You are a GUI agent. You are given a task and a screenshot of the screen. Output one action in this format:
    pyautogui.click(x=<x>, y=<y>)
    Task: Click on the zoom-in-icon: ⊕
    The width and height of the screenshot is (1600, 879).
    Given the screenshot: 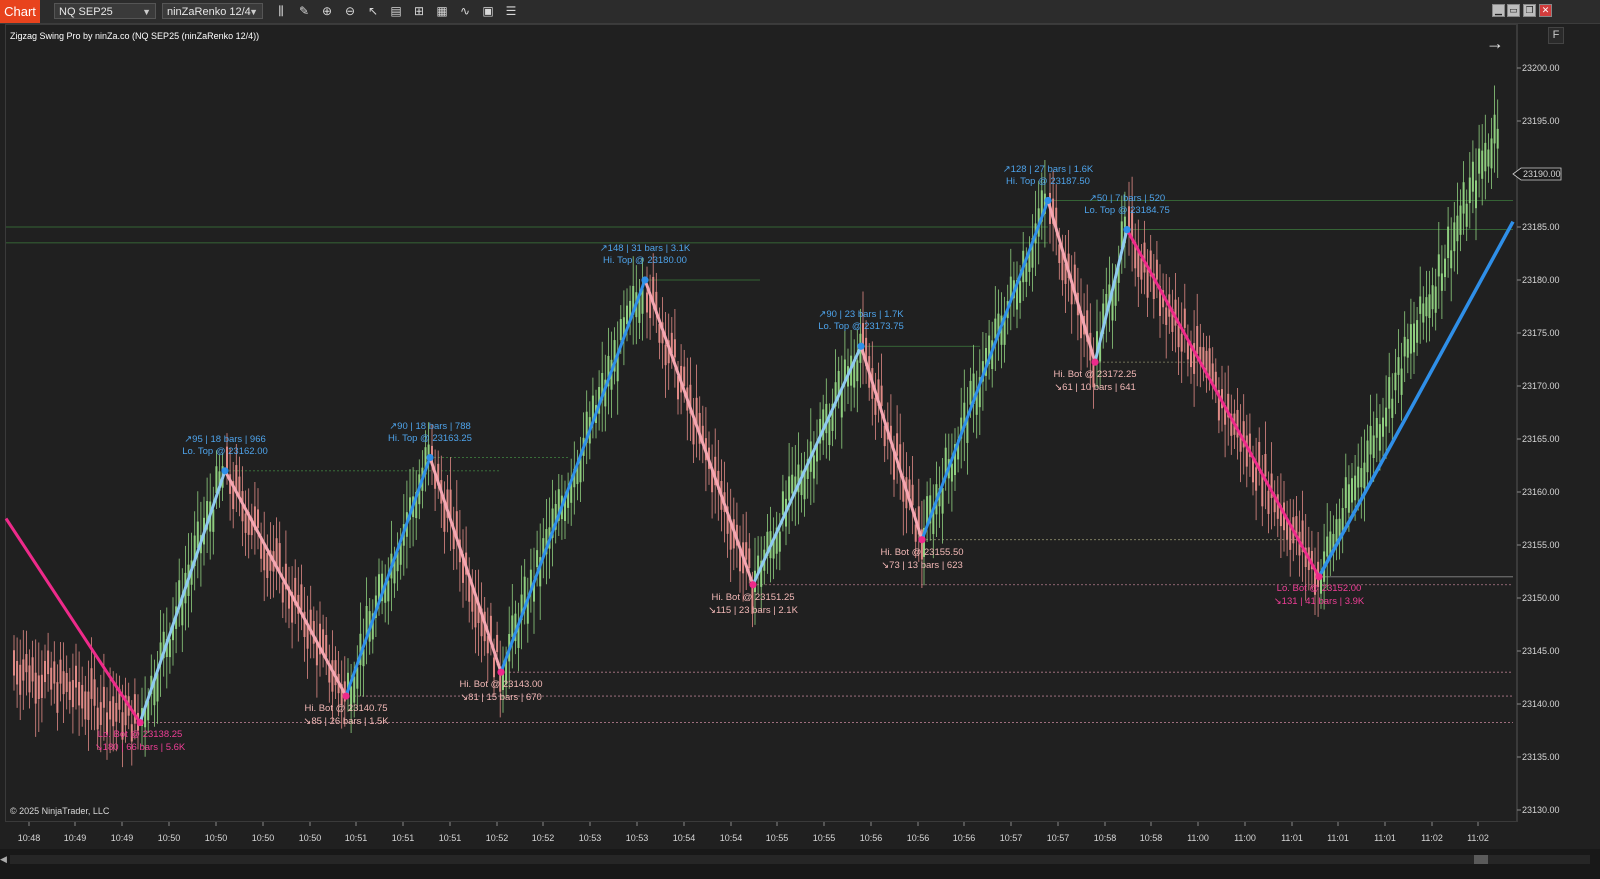 What is the action you would take?
    pyautogui.click(x=327, y=11)
    